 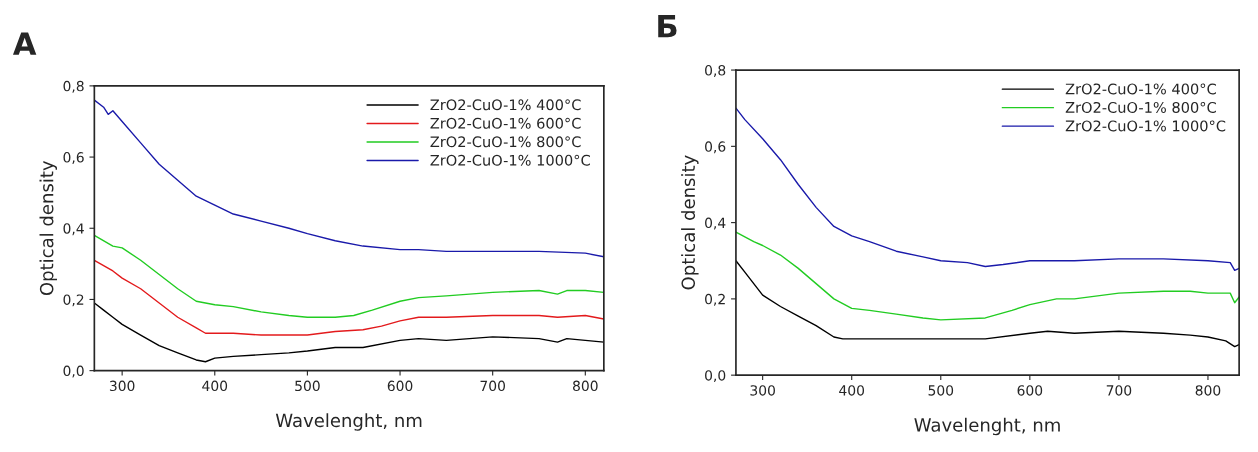 I want to click on legend-label: ZrO2-CuO-1% 600°C, so click(x=505, y=123).